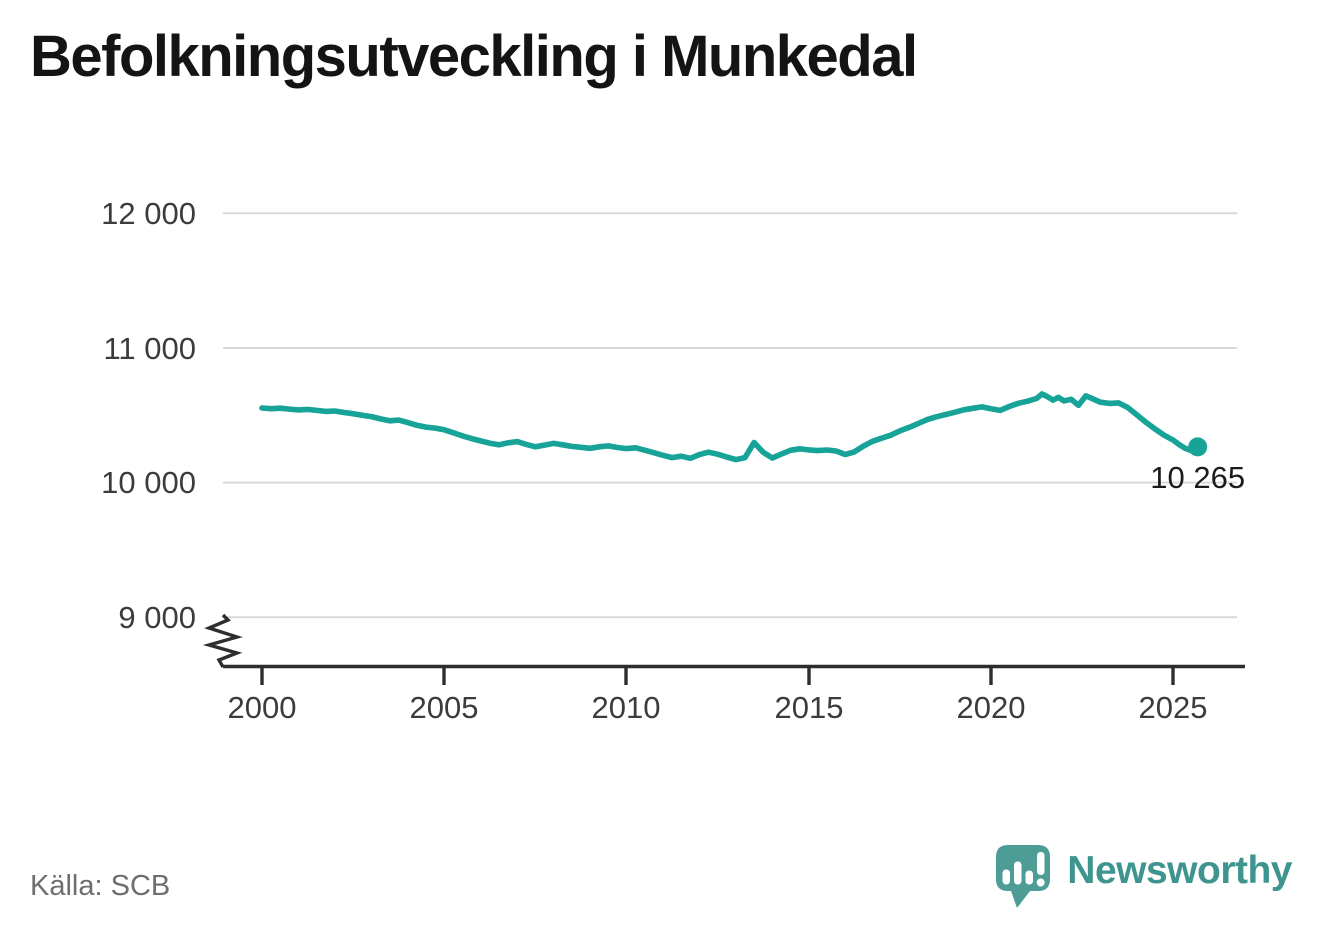 The width and height of the screenshot is (1322, 939). Describe the element at coordinates (148, 482) in the screenshot. I see `y-tick-label: 10 000` at that location.